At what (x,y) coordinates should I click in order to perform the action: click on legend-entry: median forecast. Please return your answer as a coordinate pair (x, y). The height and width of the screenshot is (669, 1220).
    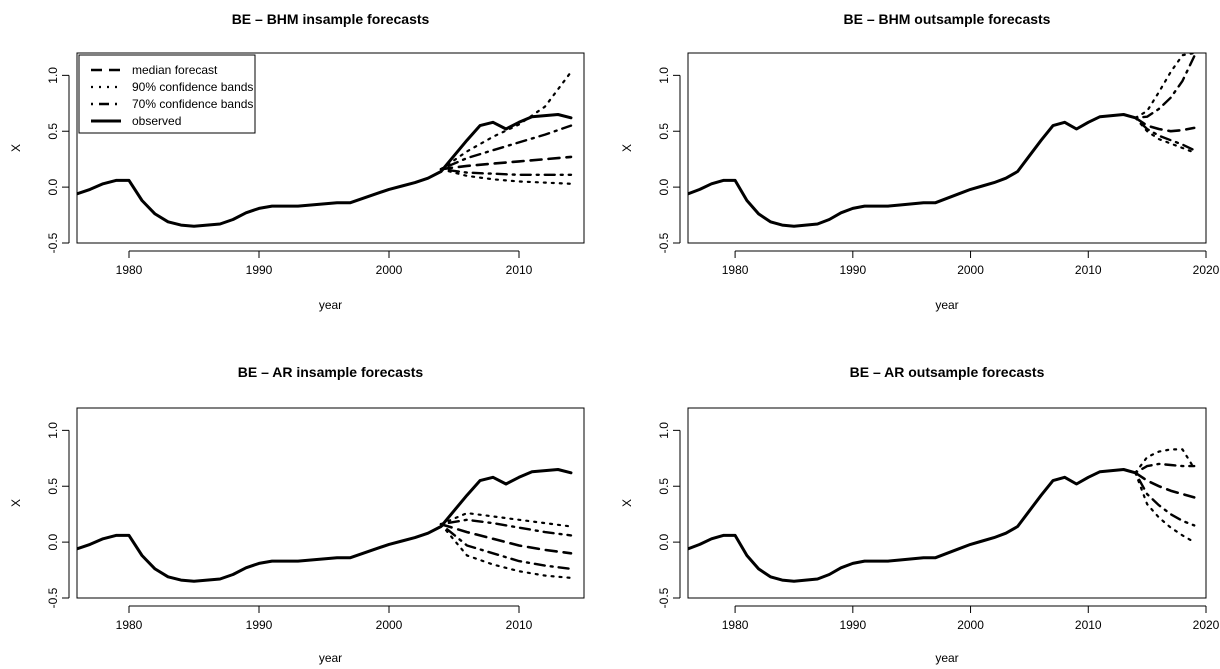
    Looking at the image, I should click on (175, 70).